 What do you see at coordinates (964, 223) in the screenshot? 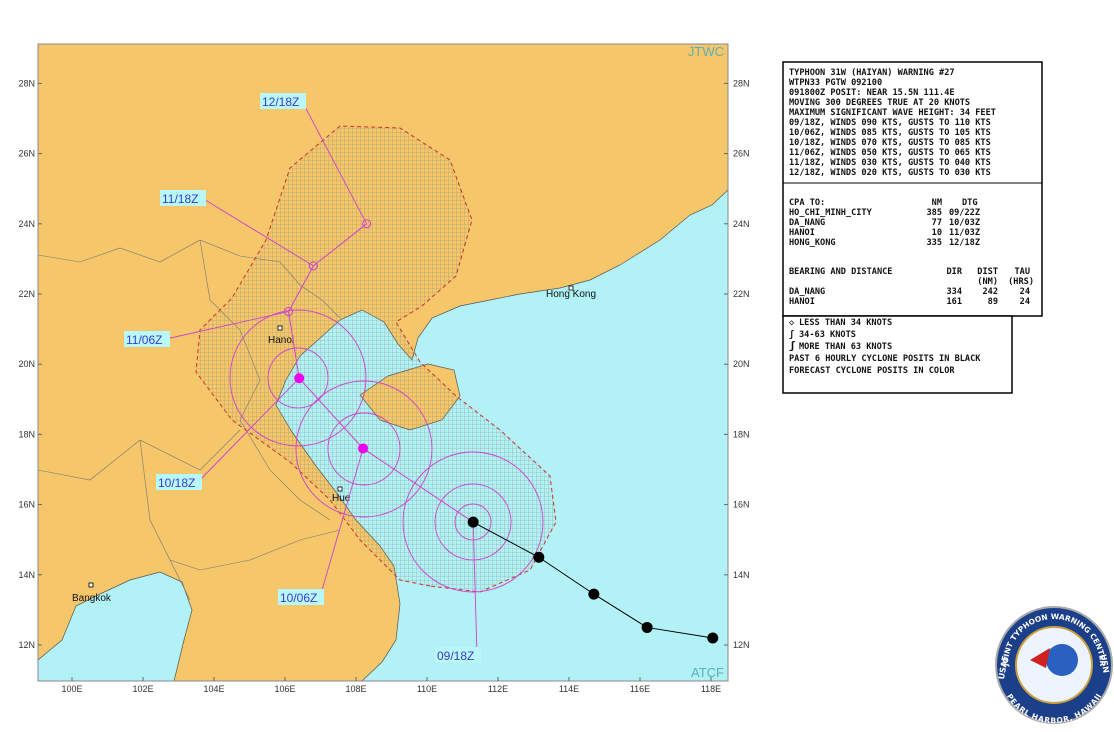
I see `info-text: 10/03Z` at bounding box center [964, 223].